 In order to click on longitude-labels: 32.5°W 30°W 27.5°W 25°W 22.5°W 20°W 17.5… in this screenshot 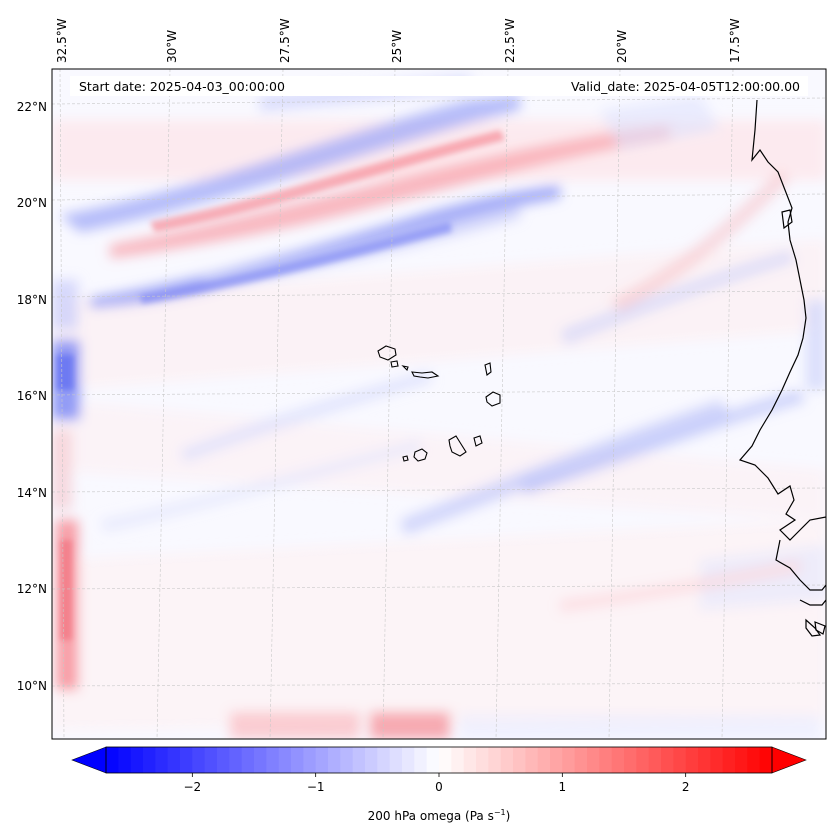, I will do `click(398, 40)`.